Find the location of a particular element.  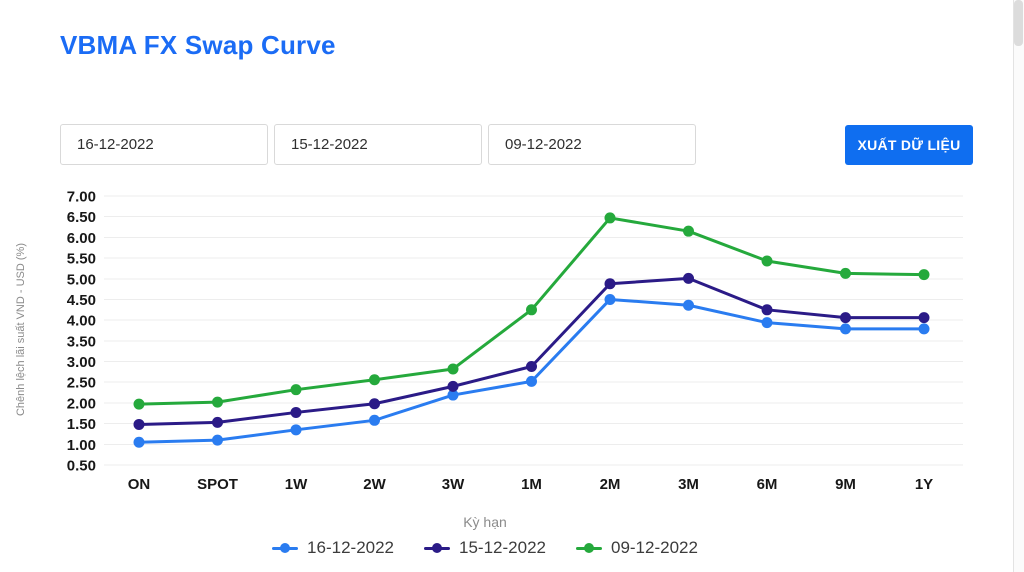

export-data-button: XUẤT DỮ LIỆU is located at coordinates (909, 144).